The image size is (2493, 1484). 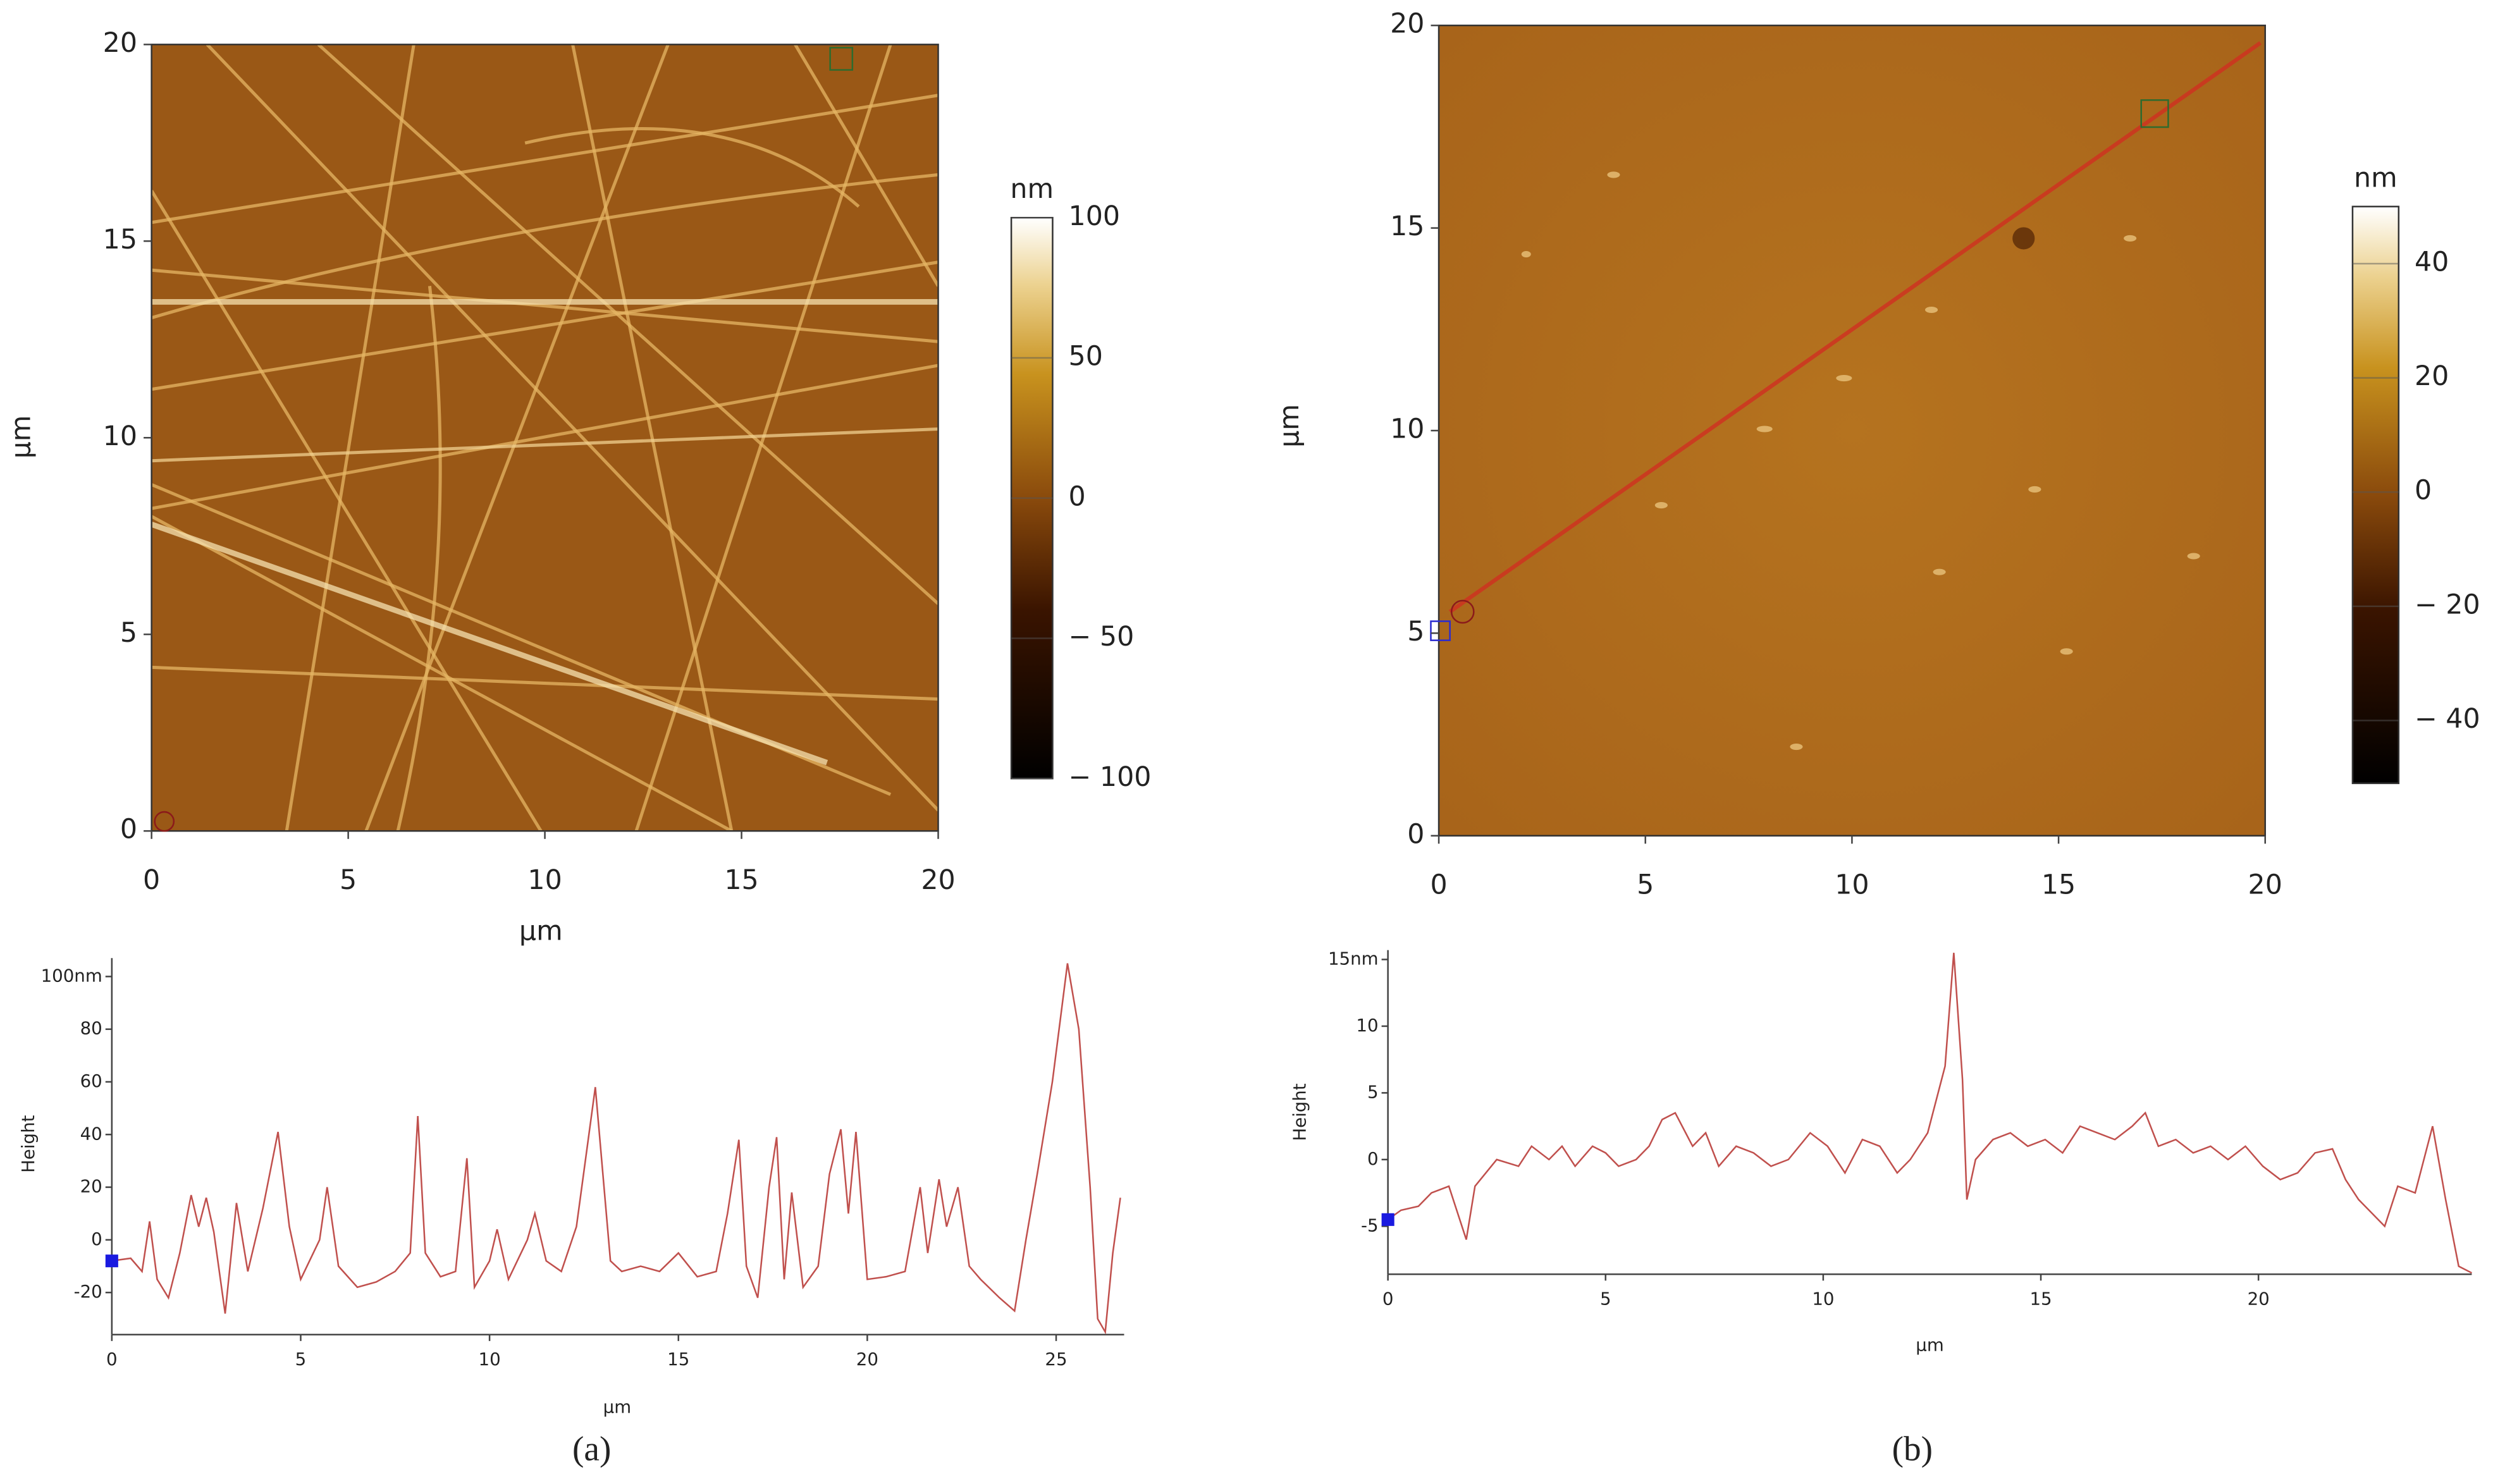 What do you see at coordinates (91, 1080) in the screenshot?
I see `y-tick-label: 60` at bounding box center [91, 1080].